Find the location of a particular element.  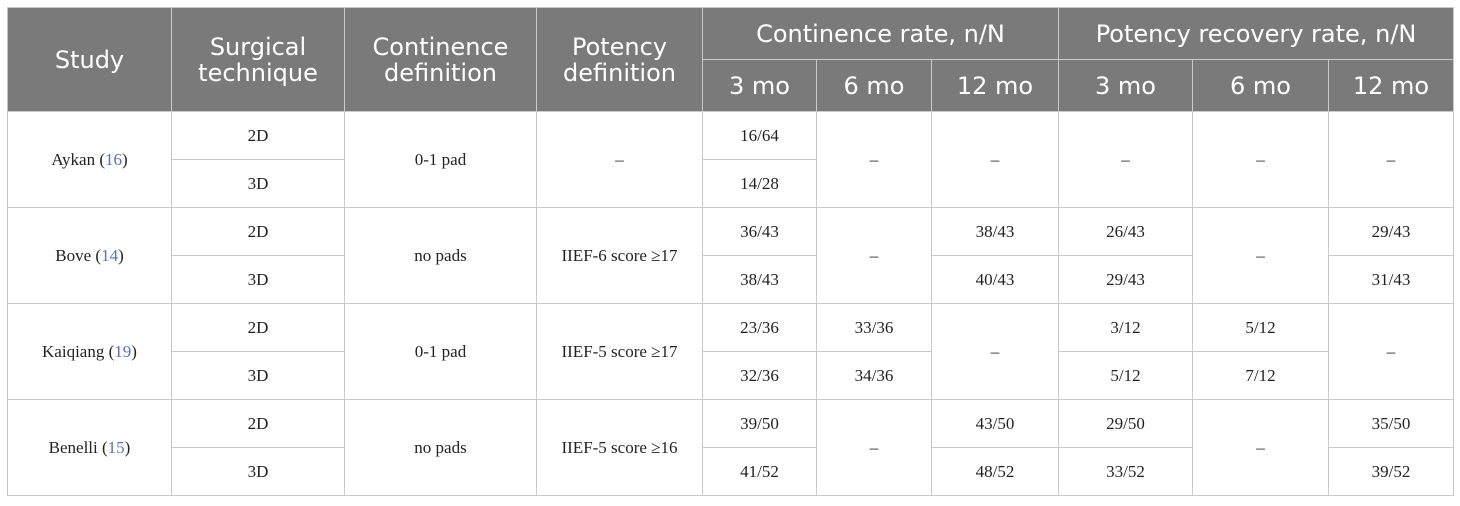

header-continence-definition: Continence definition is located at coordinates (440, 59).